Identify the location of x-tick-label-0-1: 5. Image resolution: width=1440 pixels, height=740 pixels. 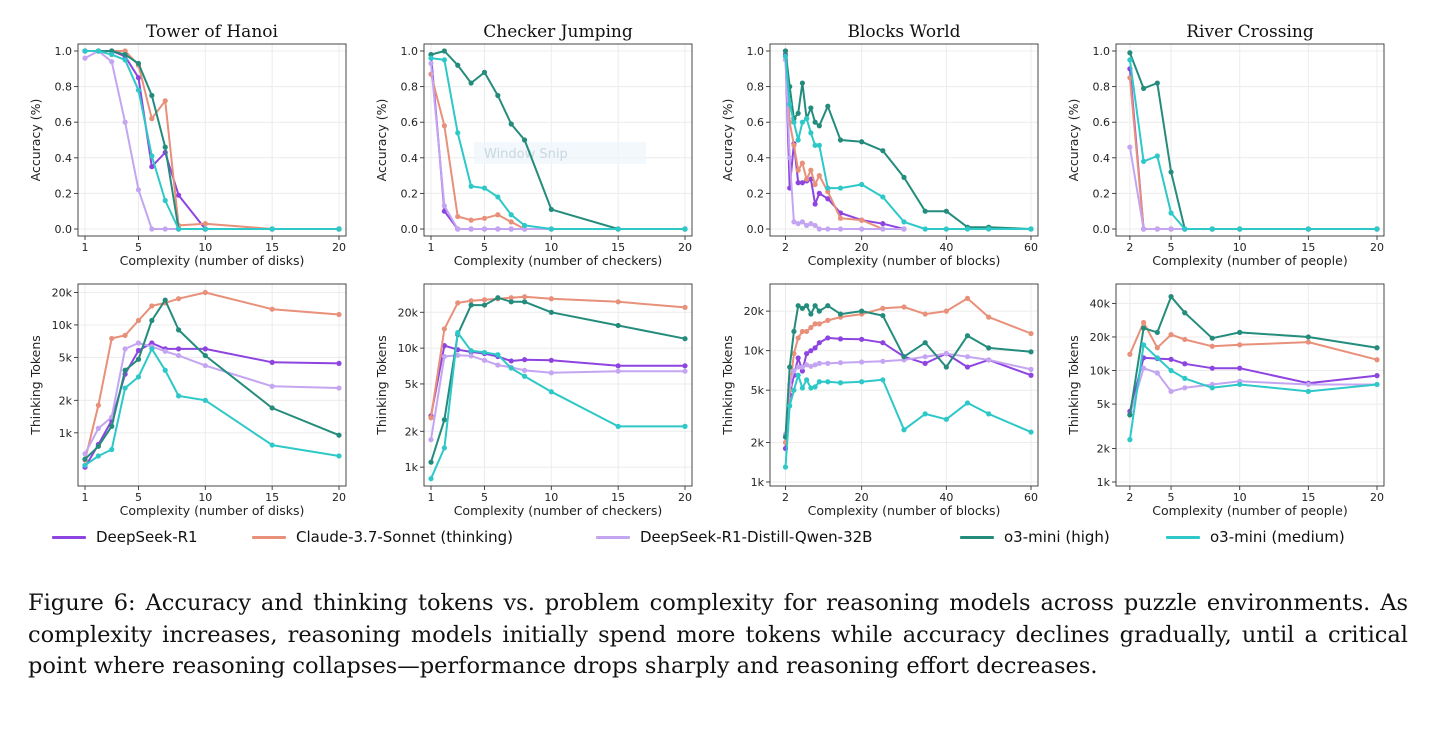
(138, 247).